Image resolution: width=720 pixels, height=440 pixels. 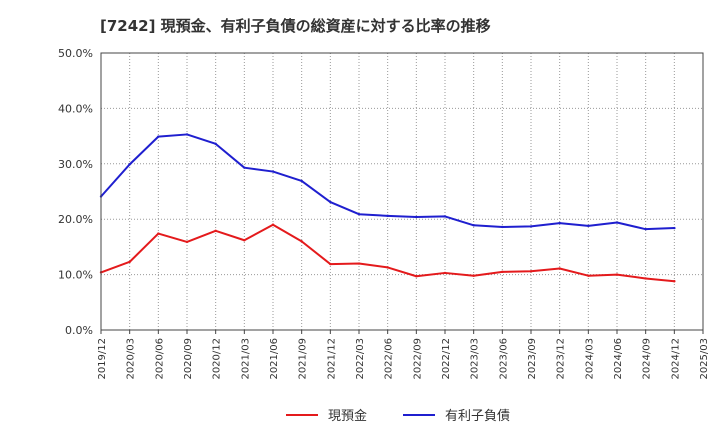 I want to click on x-tick-label: 2023/06, so click(x=503, y=359).